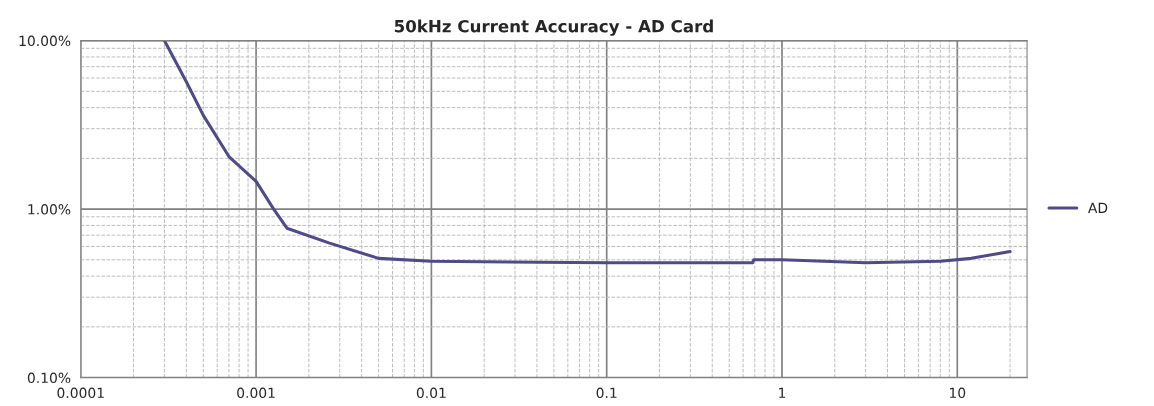 The image size is (1154, 406). What do you see at coordinates (553, 27) in the screenshot?
I see `chart-title: 50kHz Current Accuracy - AD Card` at bounding box center [553, 27].